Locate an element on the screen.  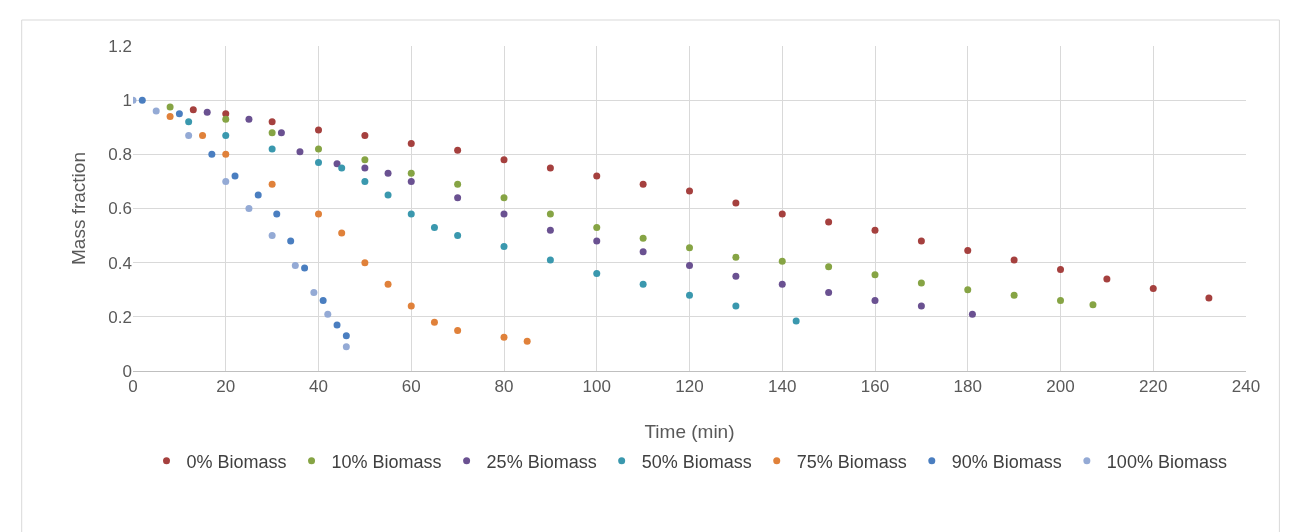
x-tick-label: 120 is located at coordinates (689, 387).